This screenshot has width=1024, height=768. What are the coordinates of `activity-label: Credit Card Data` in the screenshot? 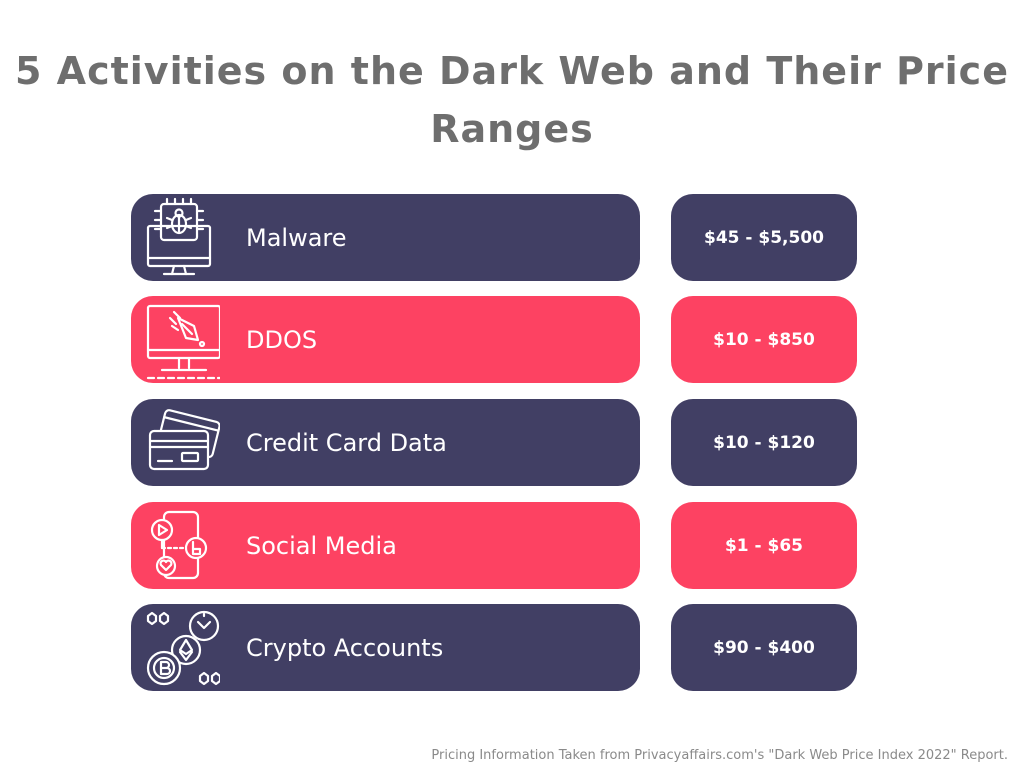 It's located at (346, 442).